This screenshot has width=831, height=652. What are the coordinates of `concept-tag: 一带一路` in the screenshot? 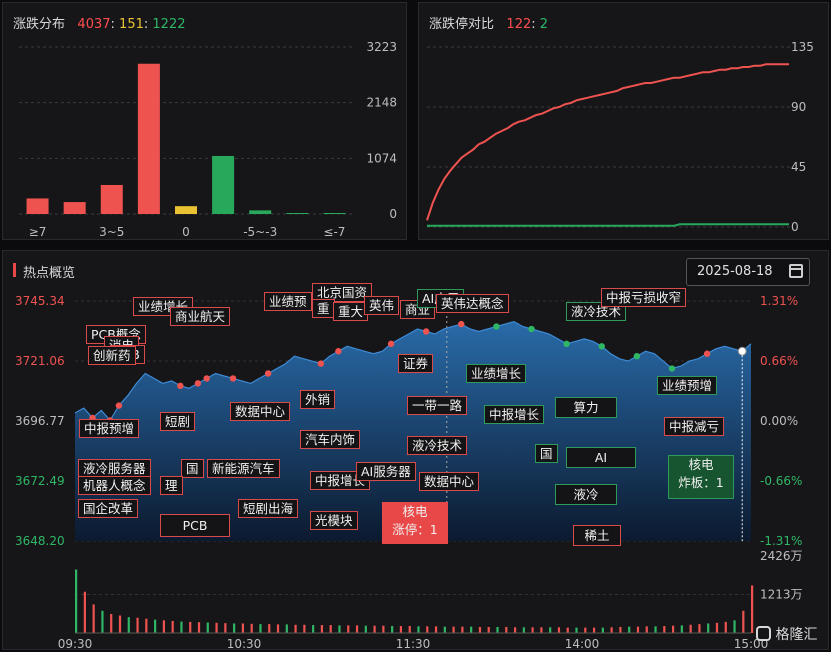 It's located at (437, 405).